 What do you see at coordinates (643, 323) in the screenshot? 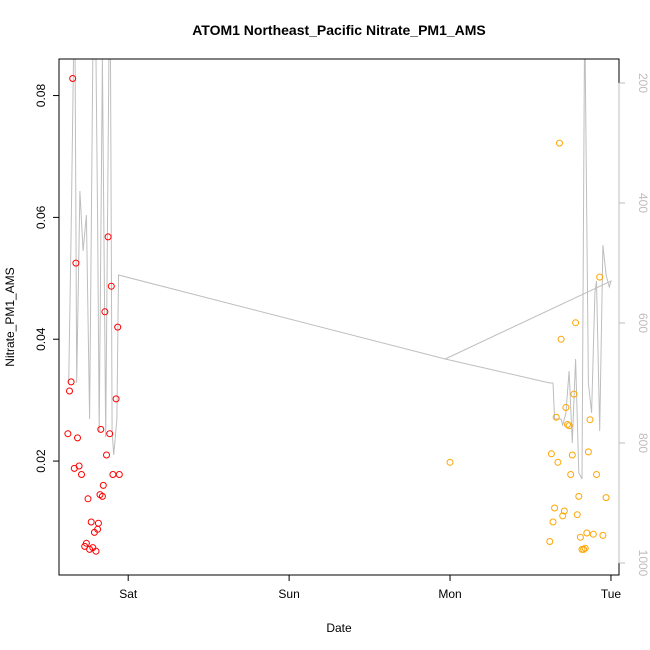
I see `y2-tick-label-3: 600` at bounding box center [643, 323].